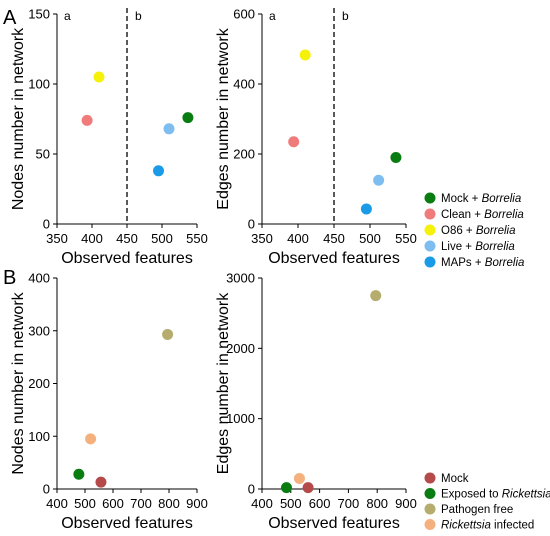  What do you see at coordinates (461, 199) in the screenshot?
I see `legend-a-label-text: Mock +` at bounding box center [461, 199].